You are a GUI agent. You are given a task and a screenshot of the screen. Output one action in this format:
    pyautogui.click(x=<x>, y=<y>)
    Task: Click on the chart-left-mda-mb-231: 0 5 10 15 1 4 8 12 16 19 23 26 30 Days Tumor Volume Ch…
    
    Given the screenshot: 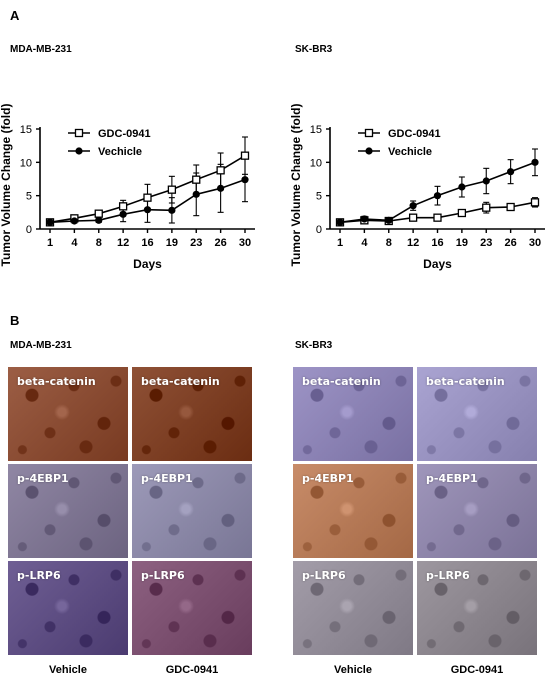 What is the action you would take?
    pyautogui.click(x=127, y=187)
    